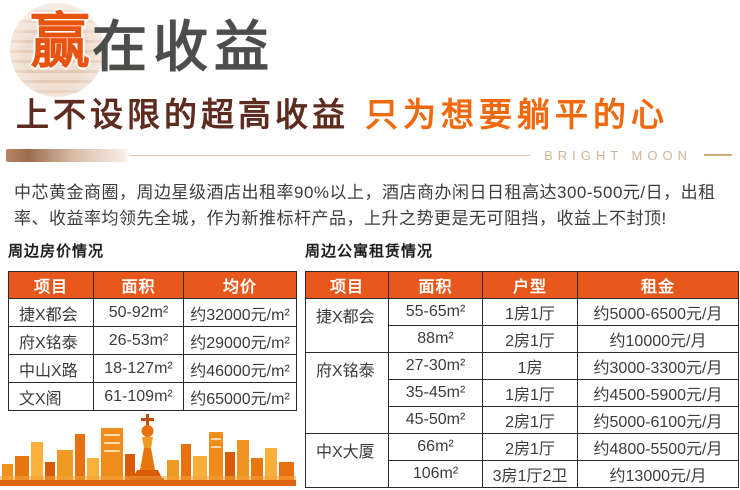 This screenshot has width=740, height=490. What do you see at coordinates (658, 447) in the screenshot?
I see `rent-cell: 约4800-5500元/月` at bounding box center [658, 447].